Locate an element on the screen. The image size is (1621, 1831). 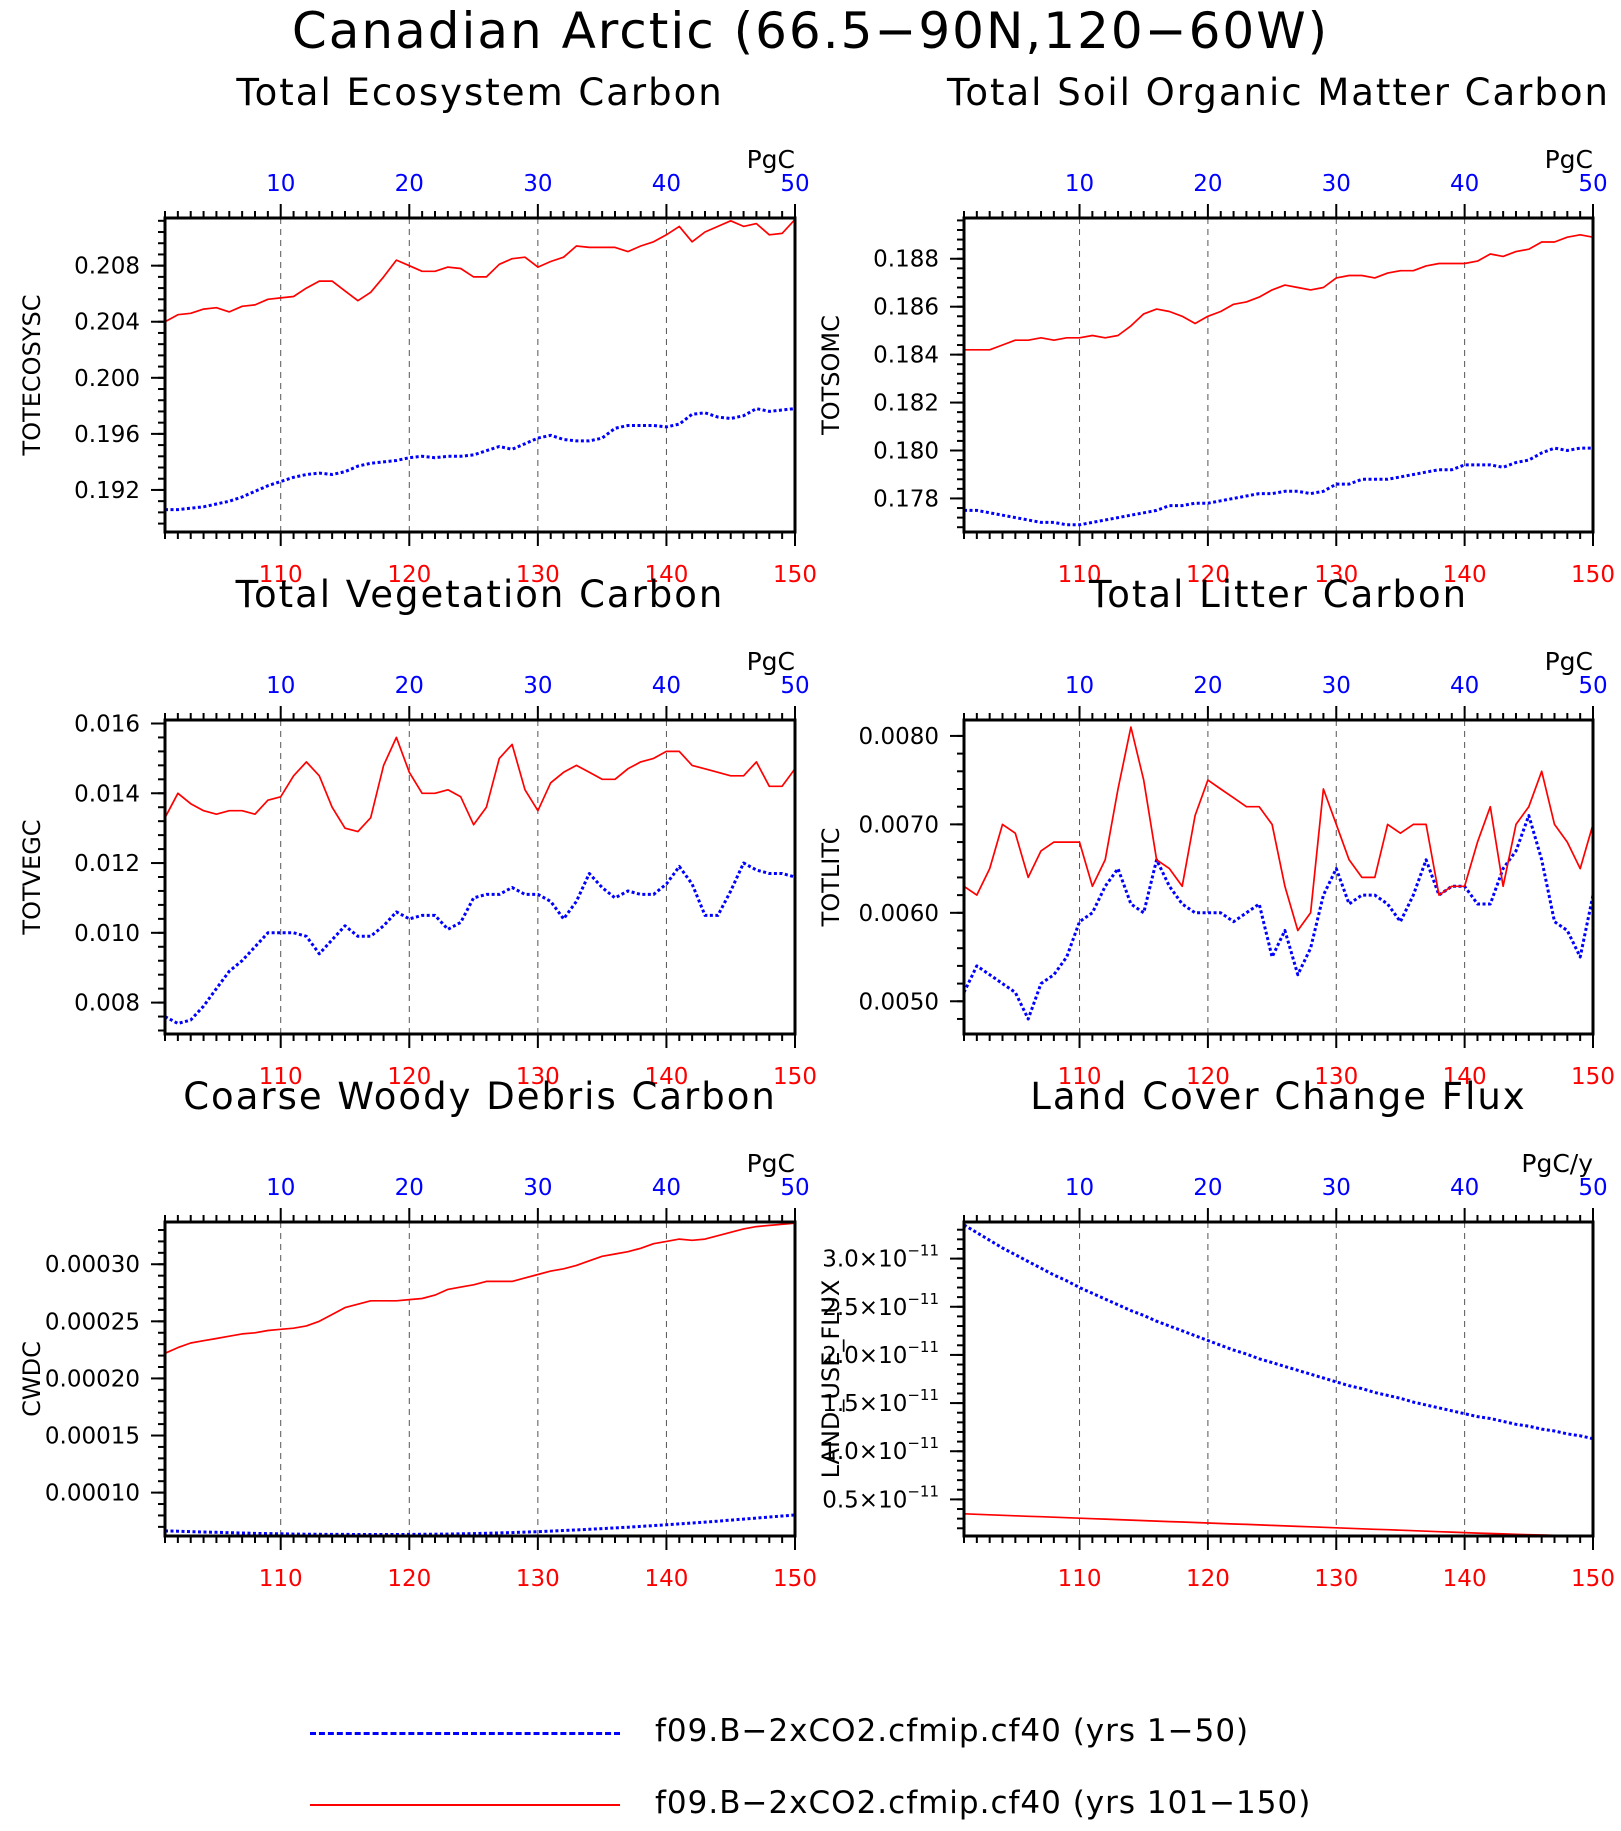
y-tick-label: 0.0080 is located at coordinates (899, 737).